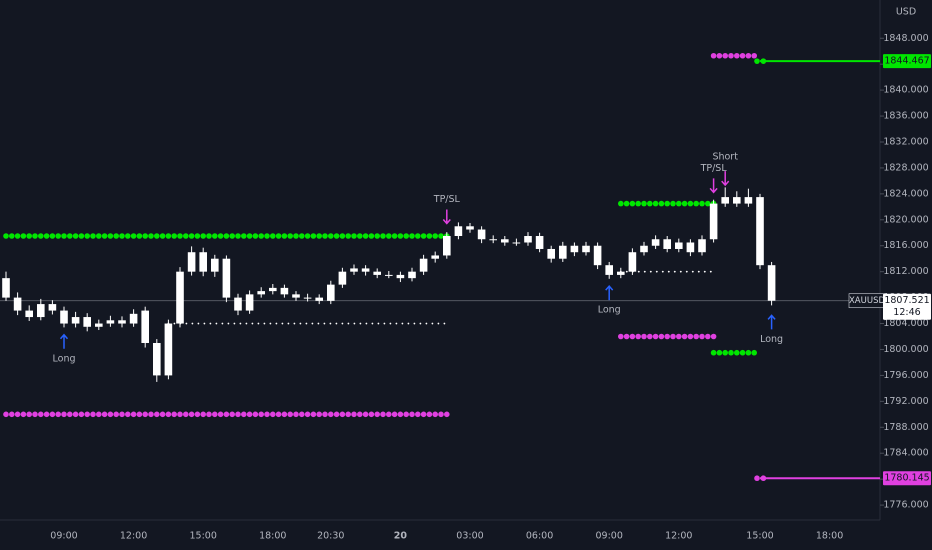 The image size is (932, 550). What do you see at coordinates (906, 478) in the screenshot?
I see `level-tag-label: 1780.145` at bounding box center [906, 478].